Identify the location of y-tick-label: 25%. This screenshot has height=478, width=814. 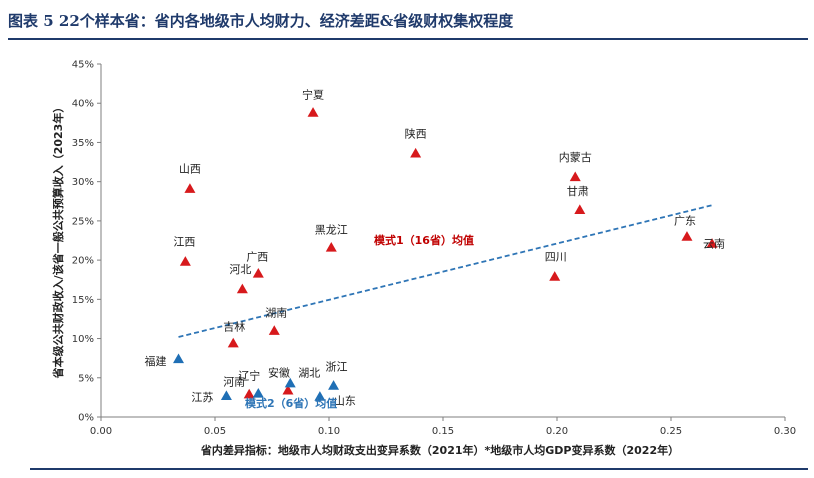
(83, 221).